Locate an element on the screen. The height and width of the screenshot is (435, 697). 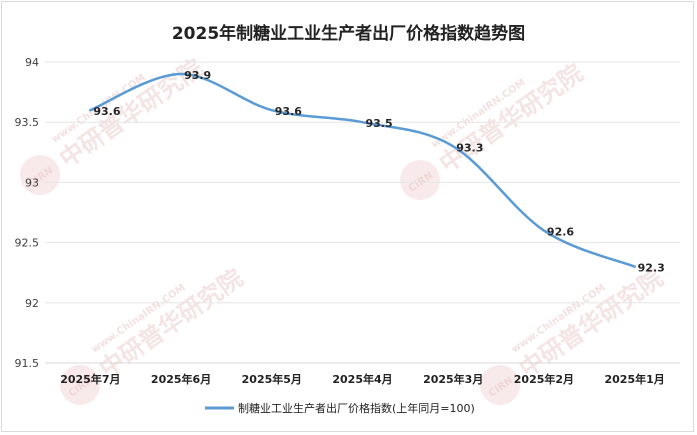
data-label: 93.3 is located at coordinates (469, 147).